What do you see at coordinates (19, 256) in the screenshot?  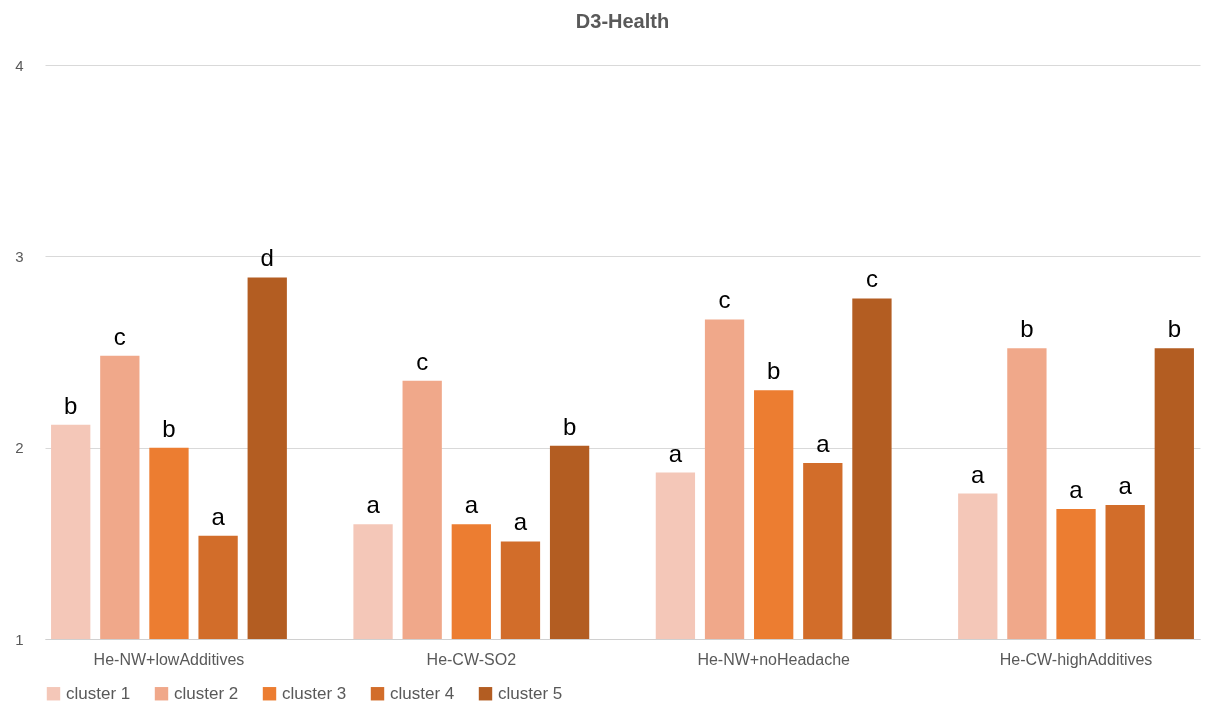 I see `y-tick-label: 3` at bounding box center [19, 256].